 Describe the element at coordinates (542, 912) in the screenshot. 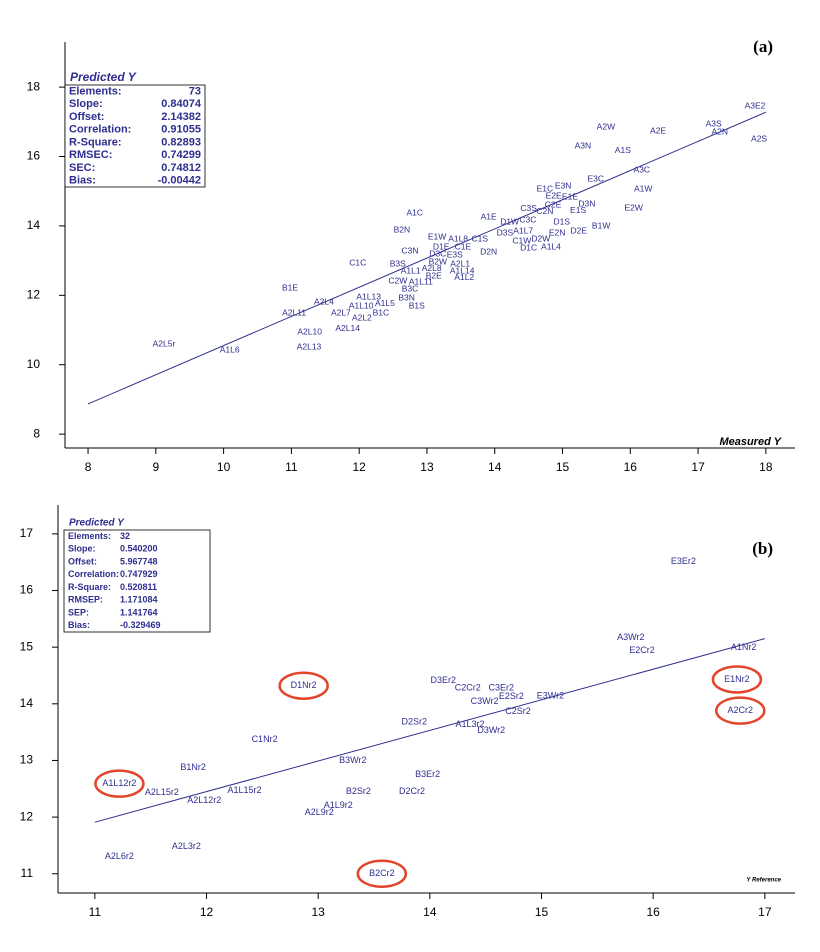

I see `x-tick-label: 15` at that location.